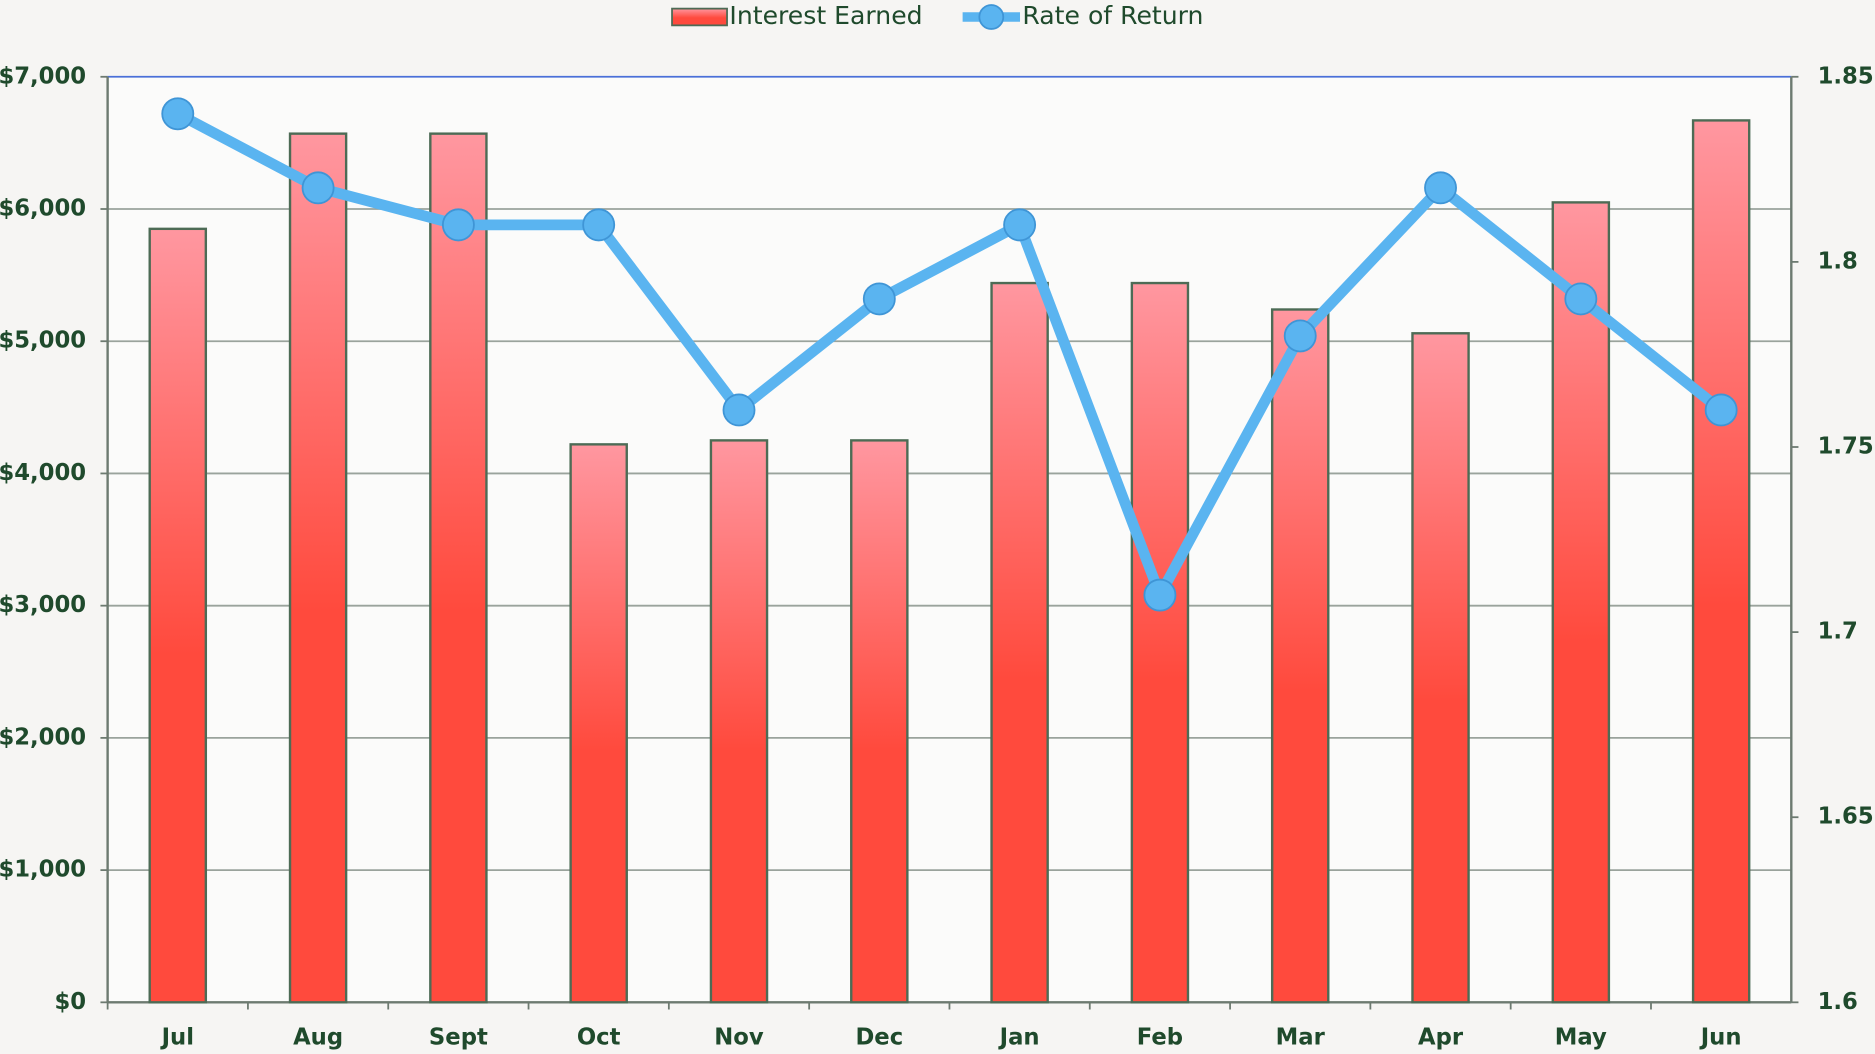  What do you see at coordinates (458, 1038) in the screenshot?
I see `x-tick-label: Sept` at bounding box center [458, 1038].